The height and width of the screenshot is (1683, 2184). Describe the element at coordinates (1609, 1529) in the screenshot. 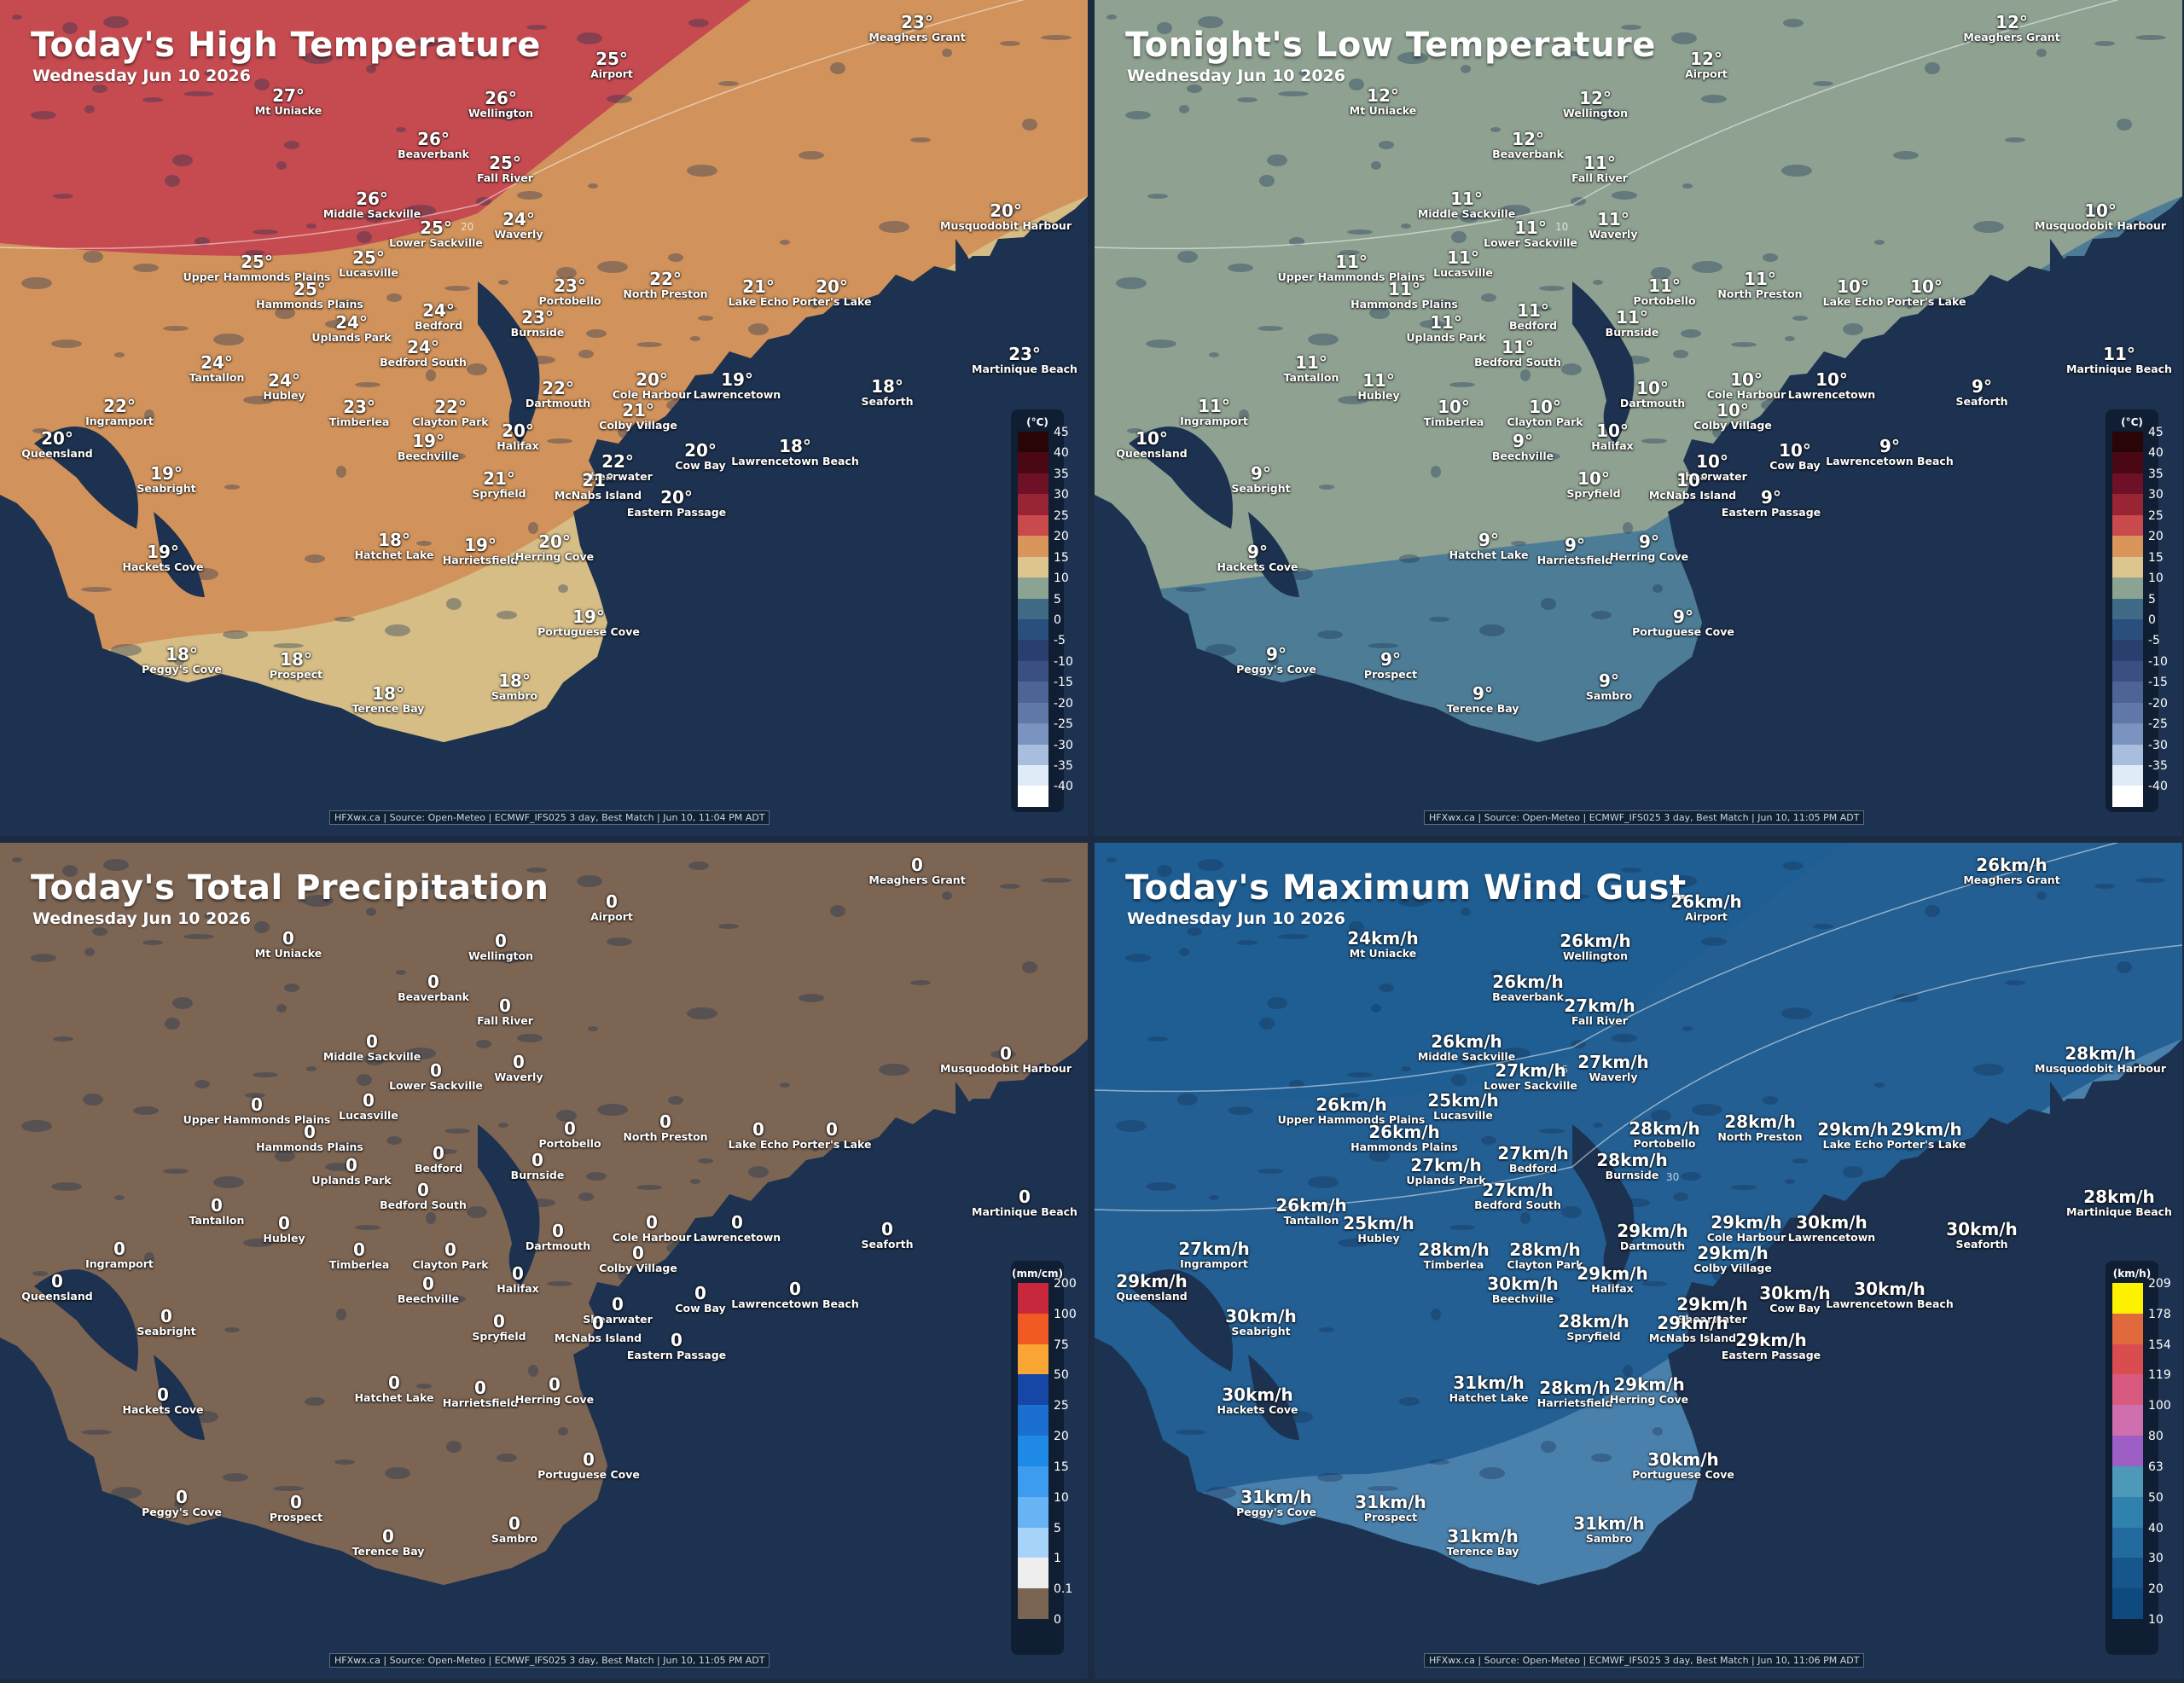

I see `place-label: 31km/h Sambro` at that location.